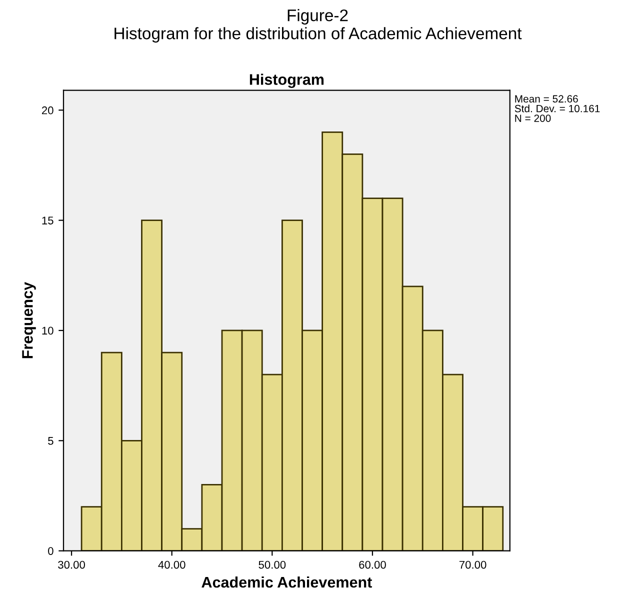 Image resolution: width=635 pixels, height=602 pixels. I want to click on x-axis-title: Academic Achievement, so click(287, 582).